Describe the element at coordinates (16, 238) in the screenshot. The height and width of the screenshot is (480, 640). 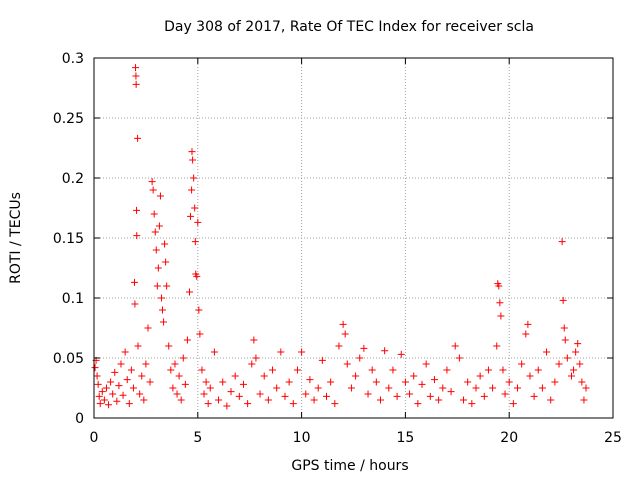
I see `y-axis-label: ROTI / TECUs` at that location.